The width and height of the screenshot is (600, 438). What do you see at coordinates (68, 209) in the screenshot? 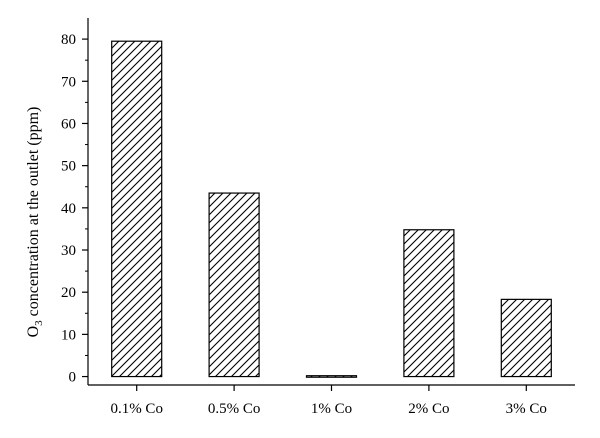
I see `y-tick-label: 40` at bounding box center [68, 209].